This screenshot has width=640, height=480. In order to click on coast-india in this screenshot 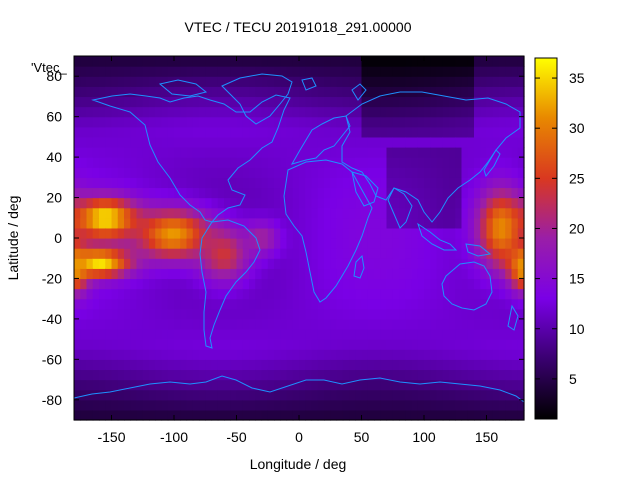, I will do `click(400, 208)`.